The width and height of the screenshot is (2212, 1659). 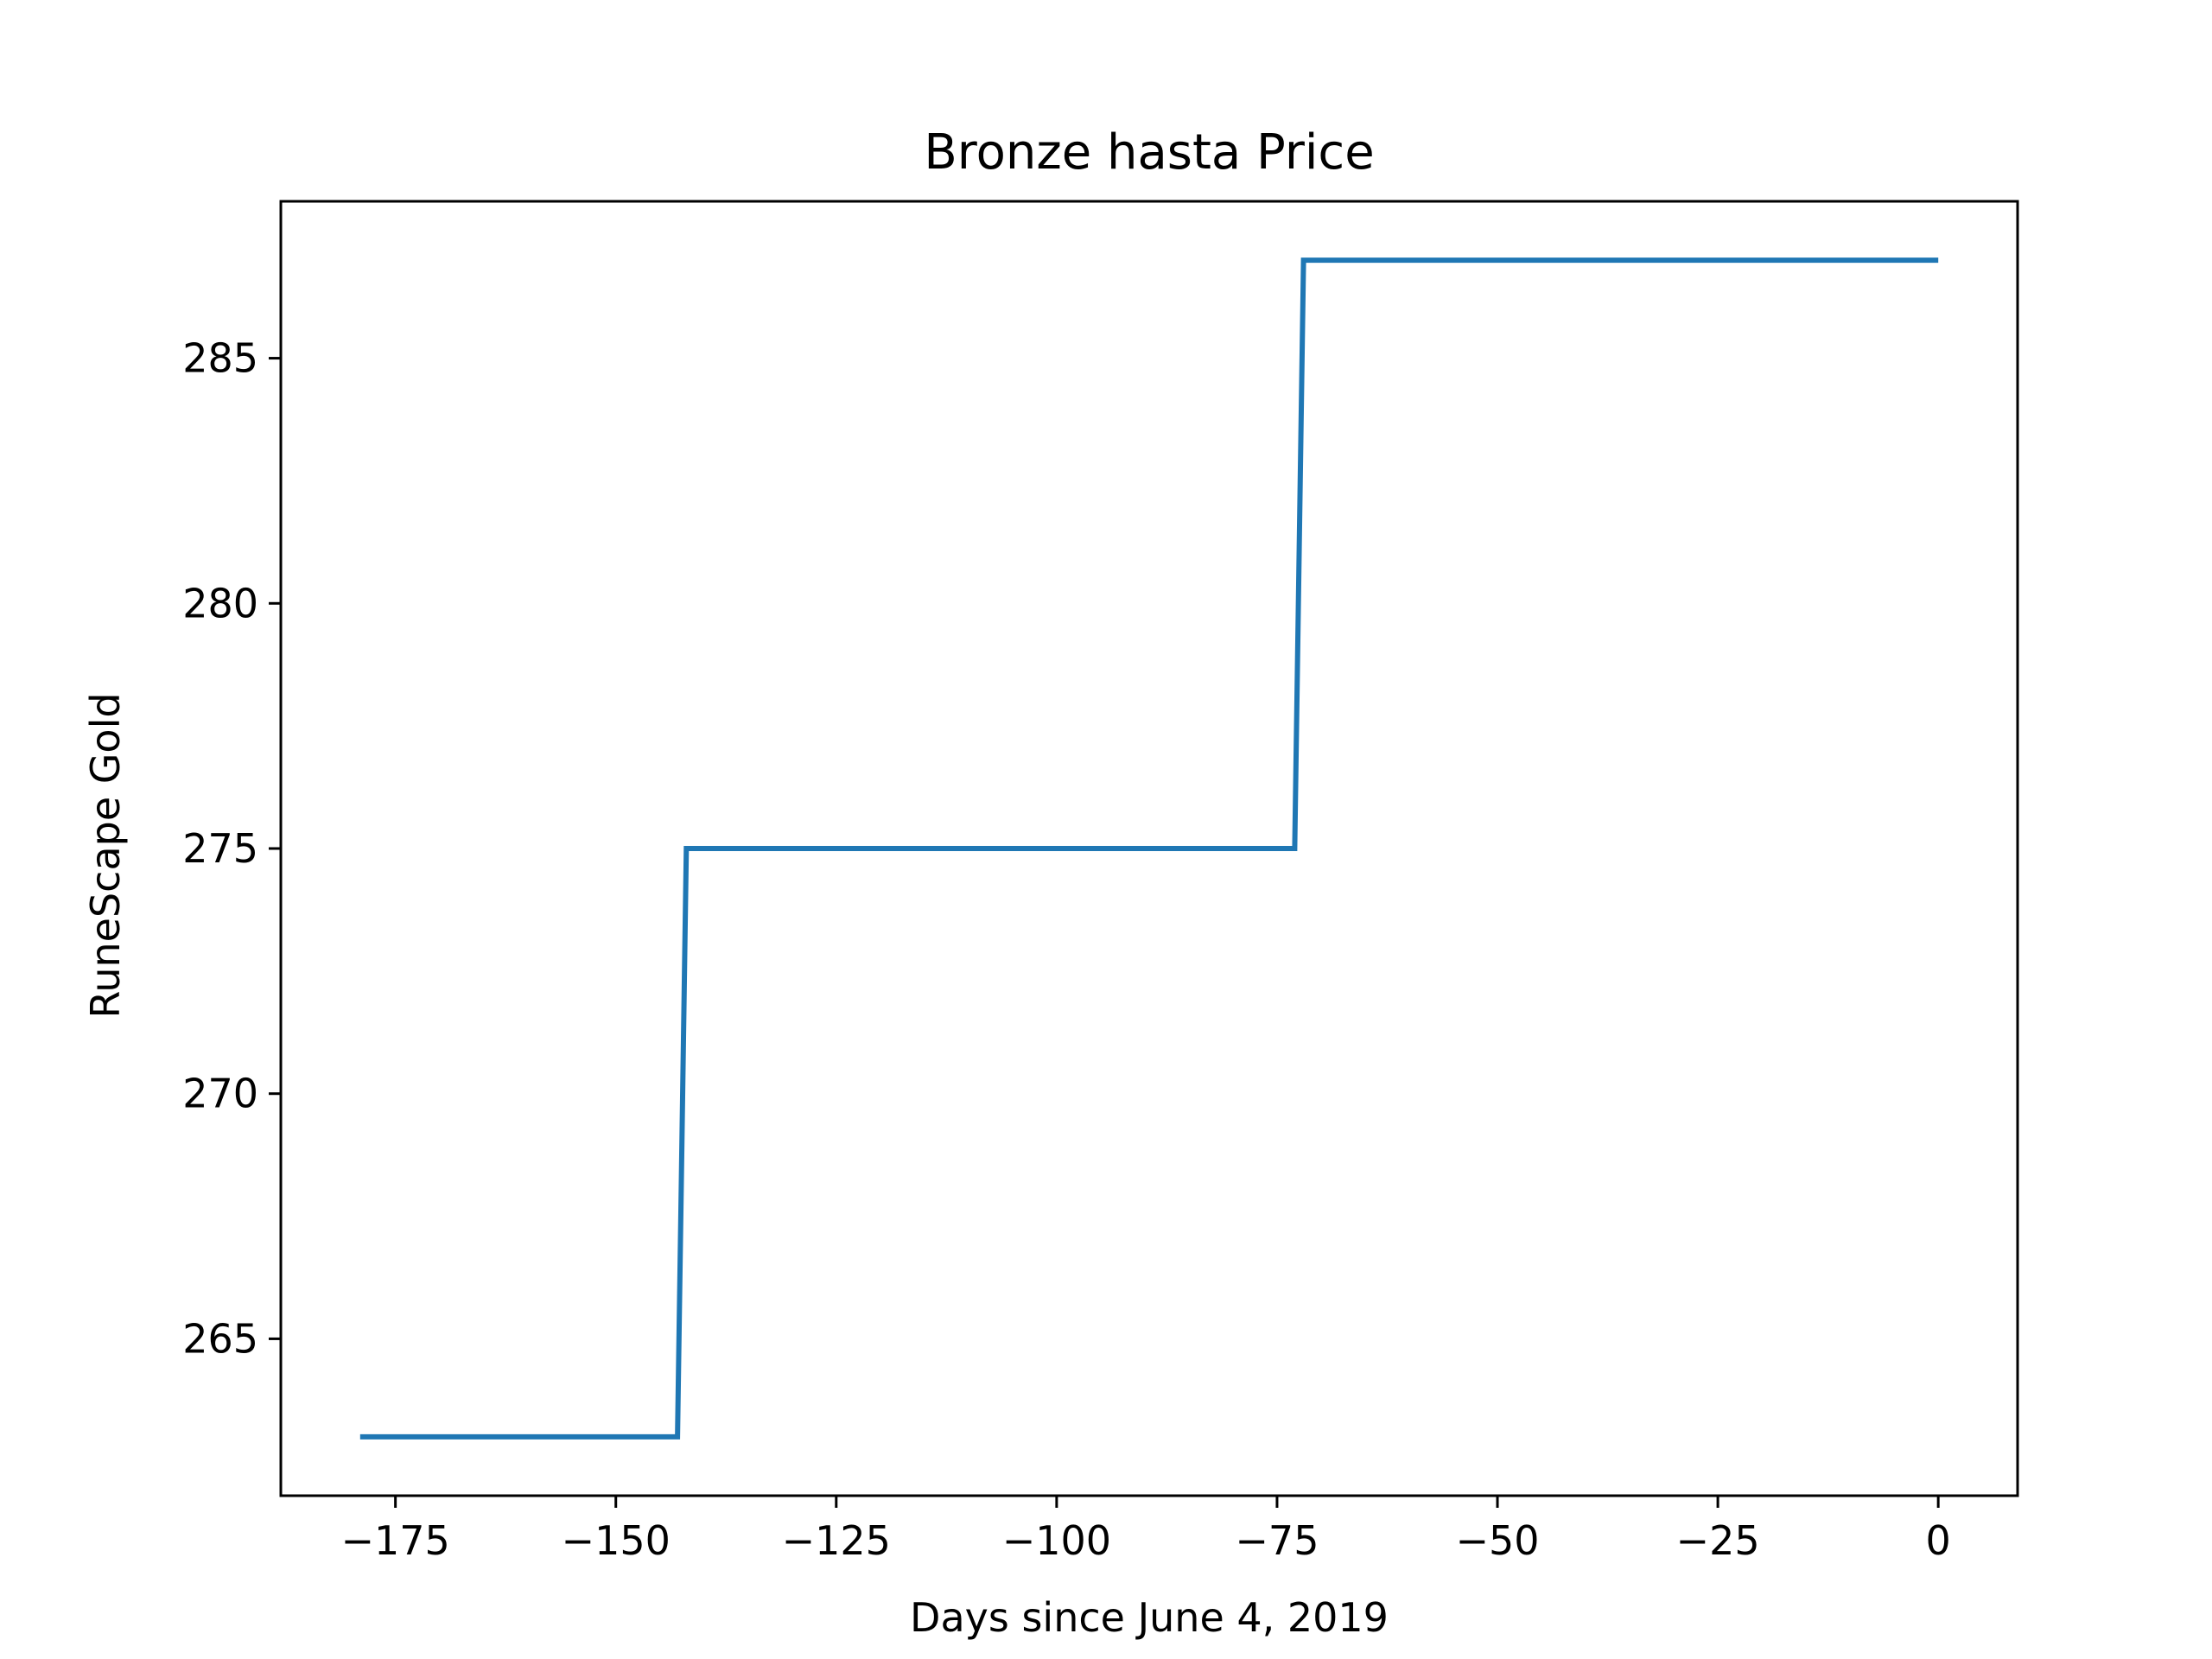 What do you see at coordinates (105, 855) in the screenshot?
I see `y-axis-title: RuneScape Gold` at bounding box center [105, 855].